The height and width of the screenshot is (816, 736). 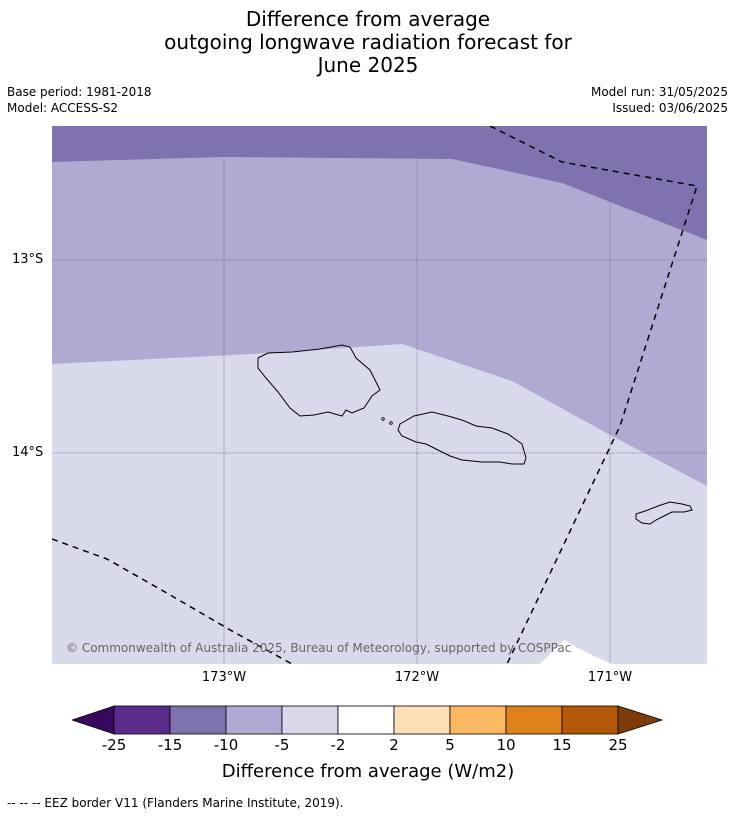 I want to click on tutuila-island, so click(x=664, y=513).